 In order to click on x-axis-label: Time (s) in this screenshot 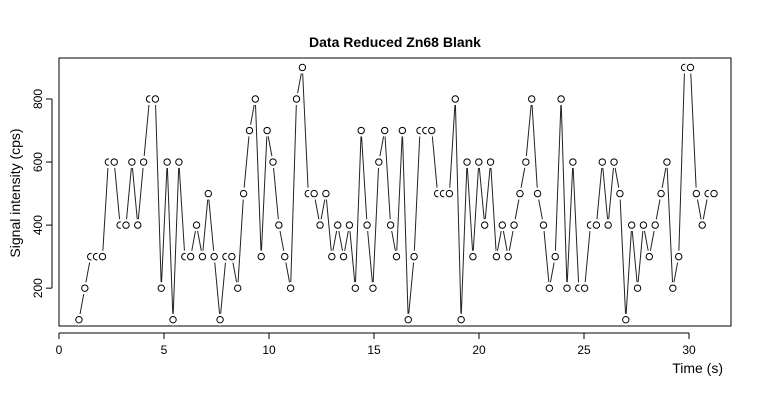, I will do `click(697, 368)`.